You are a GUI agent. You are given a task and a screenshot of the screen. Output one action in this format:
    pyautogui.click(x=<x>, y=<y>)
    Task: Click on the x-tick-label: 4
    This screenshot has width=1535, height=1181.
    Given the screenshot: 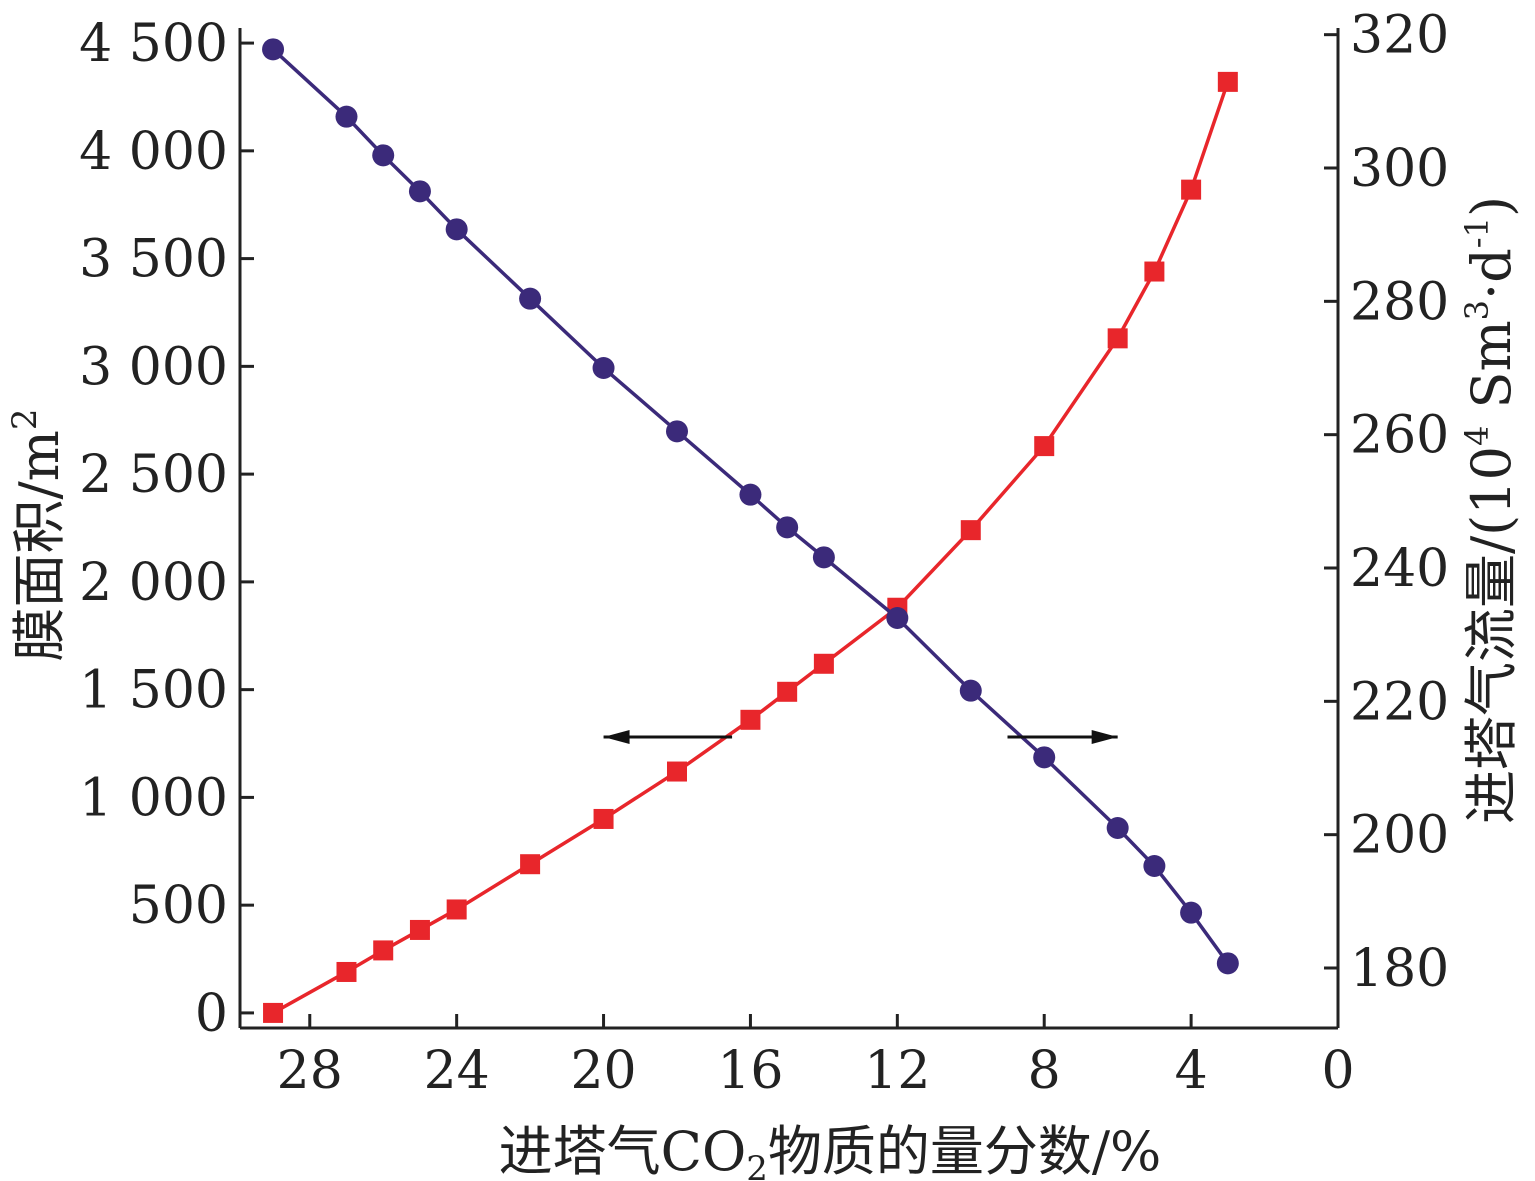 What is the action you would take?
    pyautogui.click(x=1191, y=1071)
    